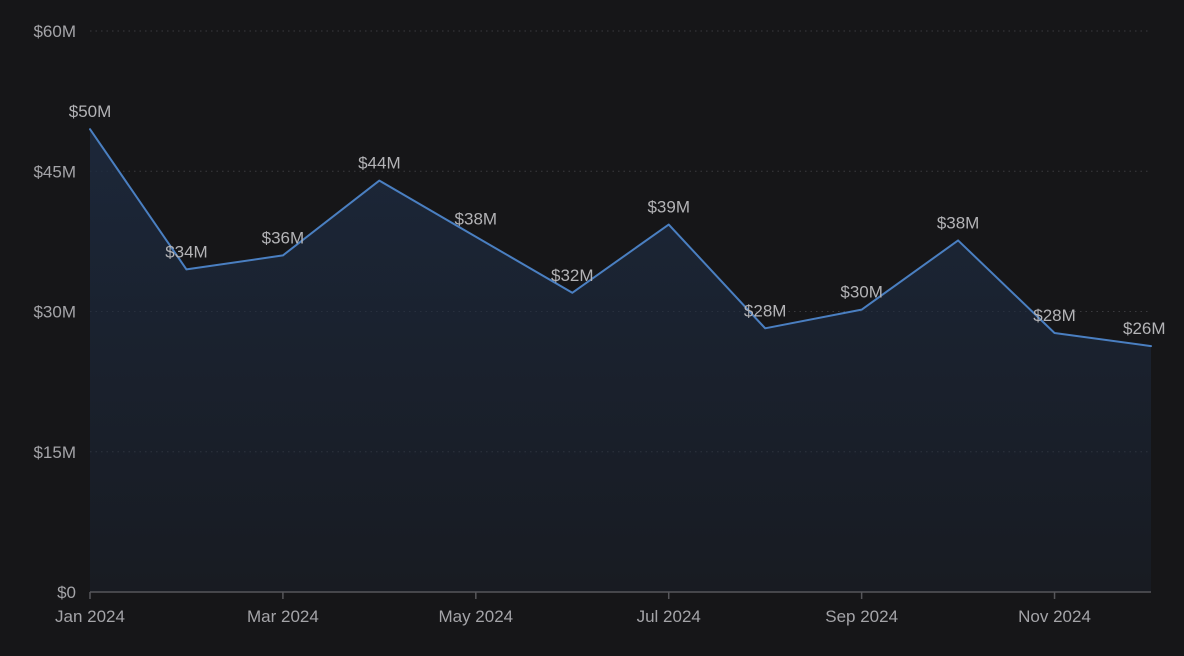 The image size is (1184, 656). Describe the element at coordinates (669, 616) in the screenshot. I see `x-tick-label: Jul 2024` at that location.